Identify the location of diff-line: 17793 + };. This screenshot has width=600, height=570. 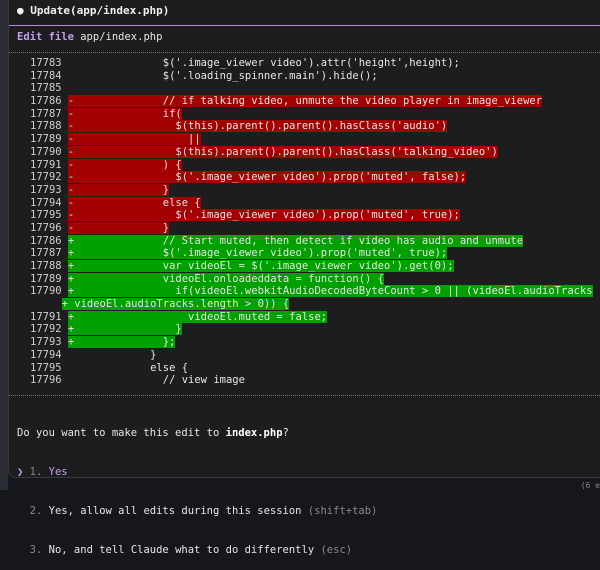
(311, 342).